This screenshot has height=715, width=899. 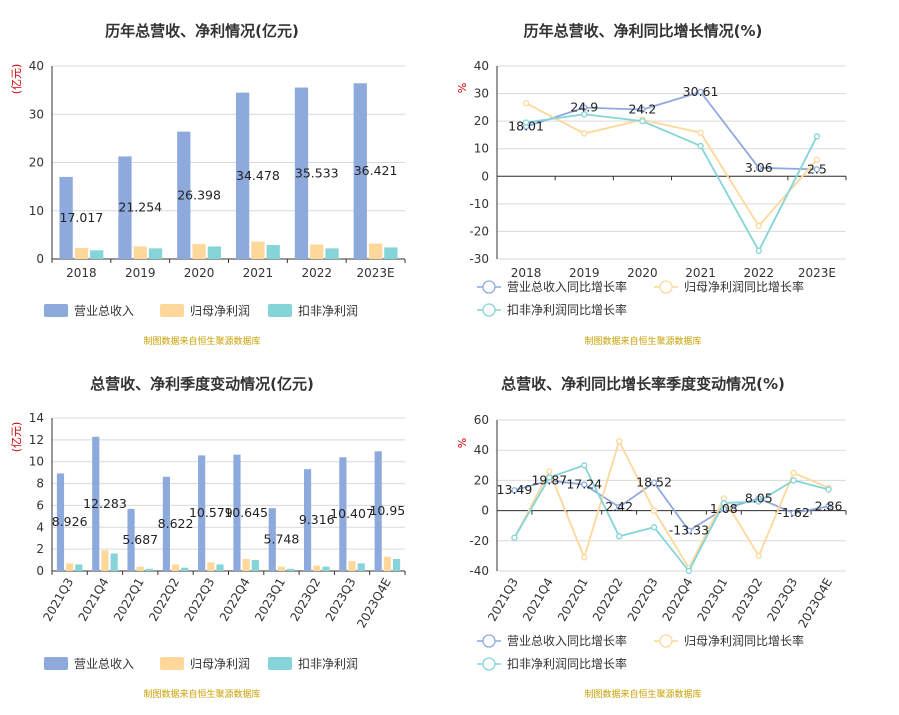 I want to click on y-tick-label: 6, so click(x=40, y=505).